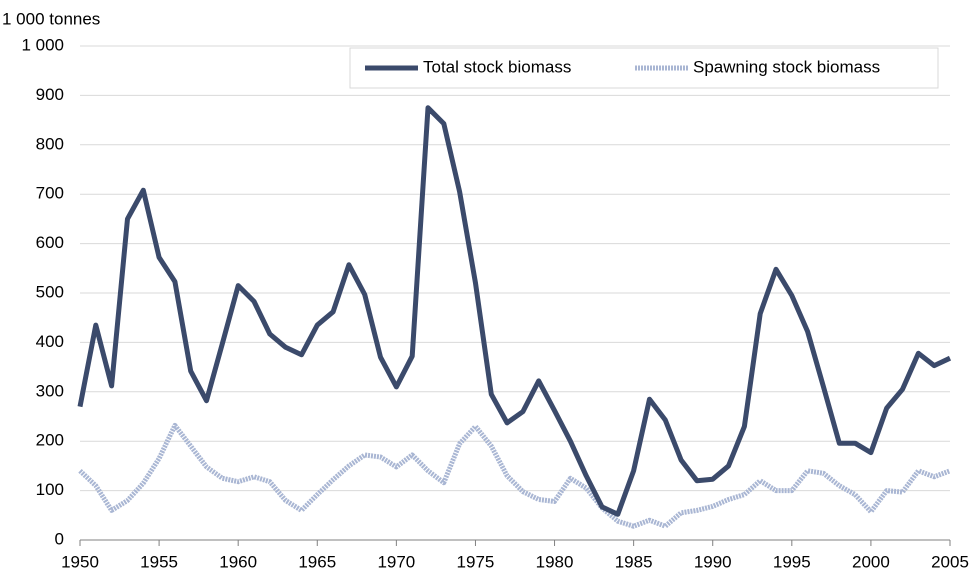 The width and height of the screenshot is (977, 576). I want to click on y-tick-label: 400, so click(50, 341).